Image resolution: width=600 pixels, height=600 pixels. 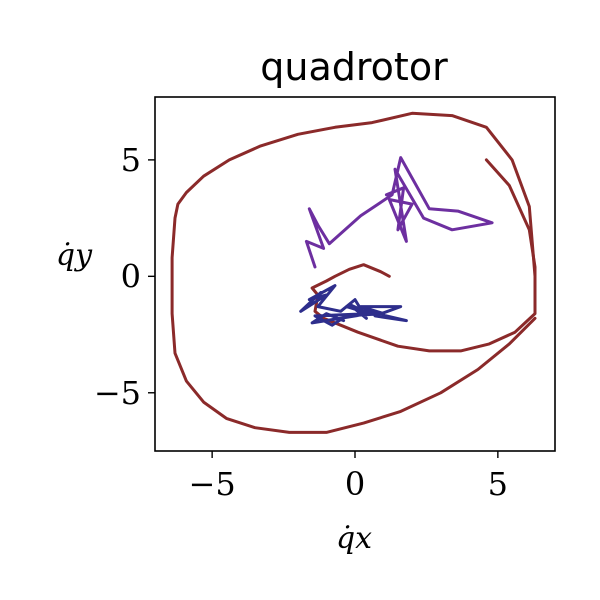 I want to click on x-axis-label: q̇x, so click(x=354, y=538).